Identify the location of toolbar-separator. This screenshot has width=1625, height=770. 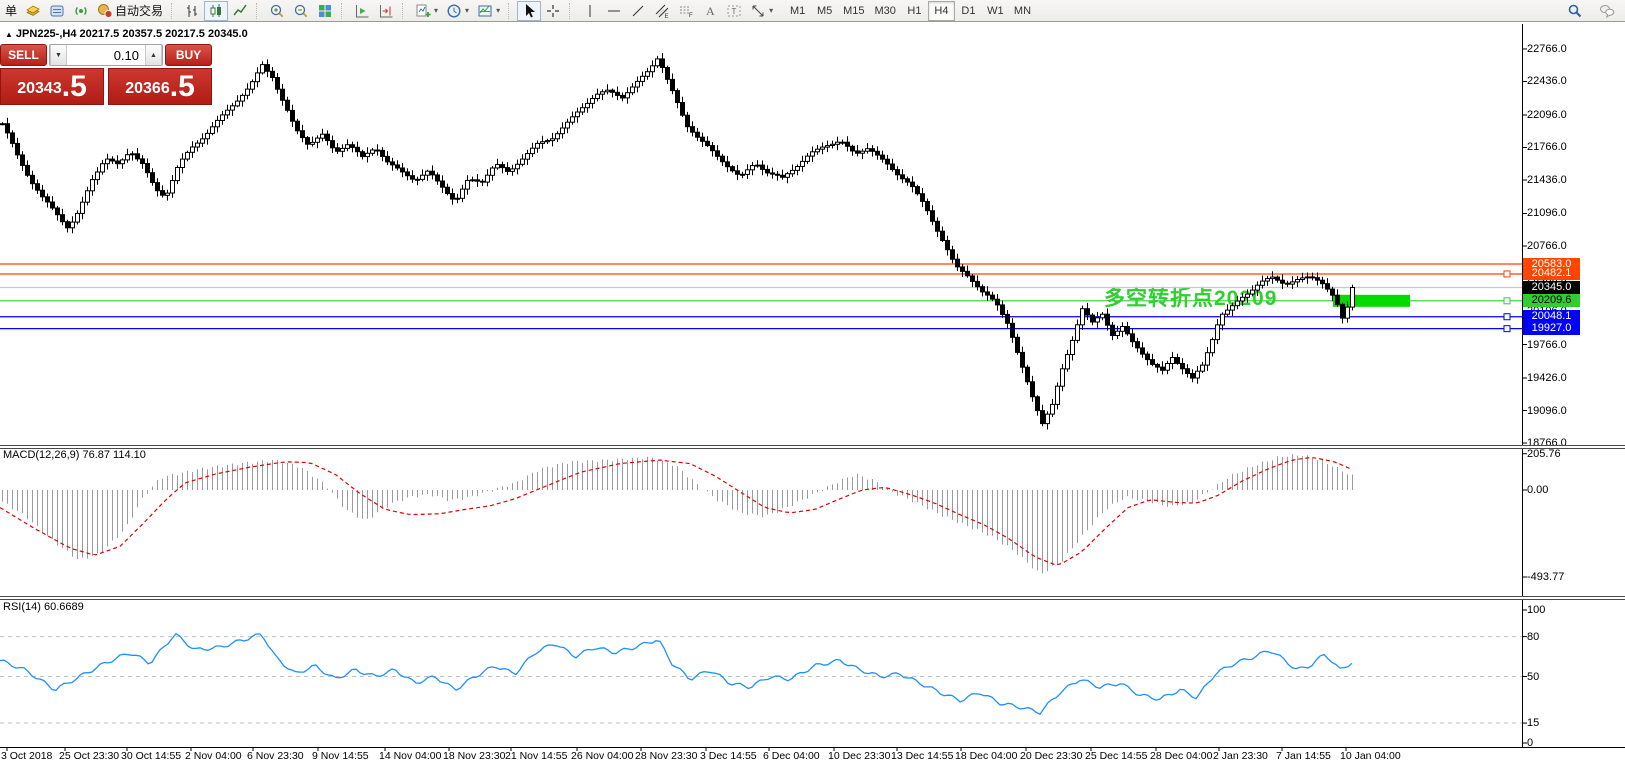
(258, 10).